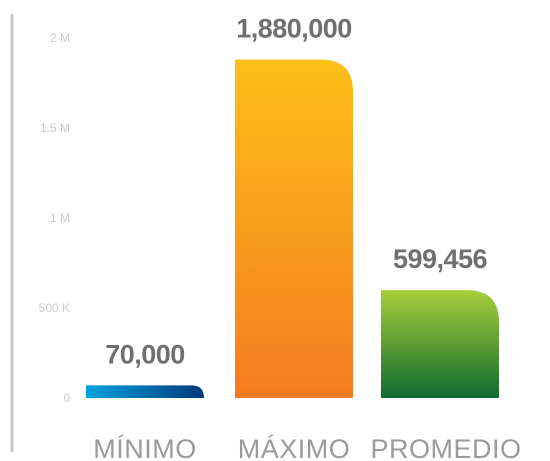  What do you see at coordinates (145, 447) in the screenshot?
I see `category-label: MÍNIMO` at bounding box center [145, 447].